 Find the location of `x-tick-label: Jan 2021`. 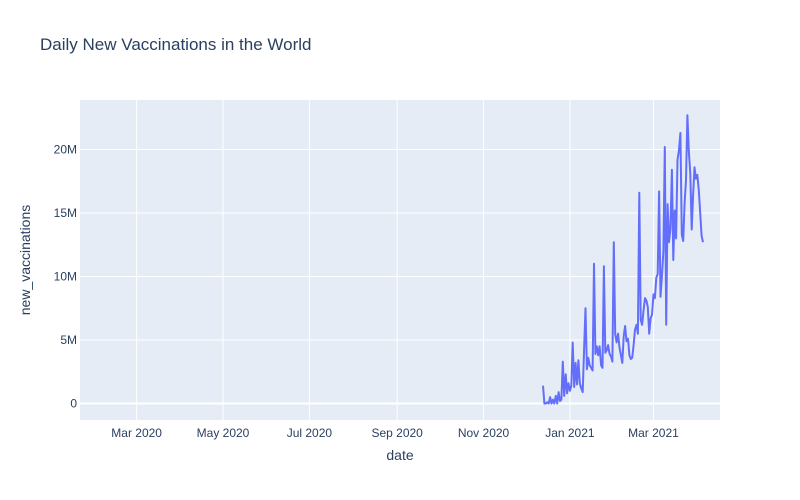

x-tick-label: Jan 2021 is located at coordinates (570, 433).